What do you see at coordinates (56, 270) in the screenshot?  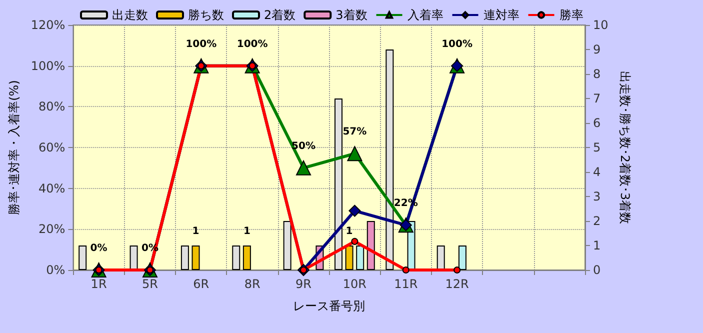 I see `y-tick-label: 0%` at bounding box center [56, 270].